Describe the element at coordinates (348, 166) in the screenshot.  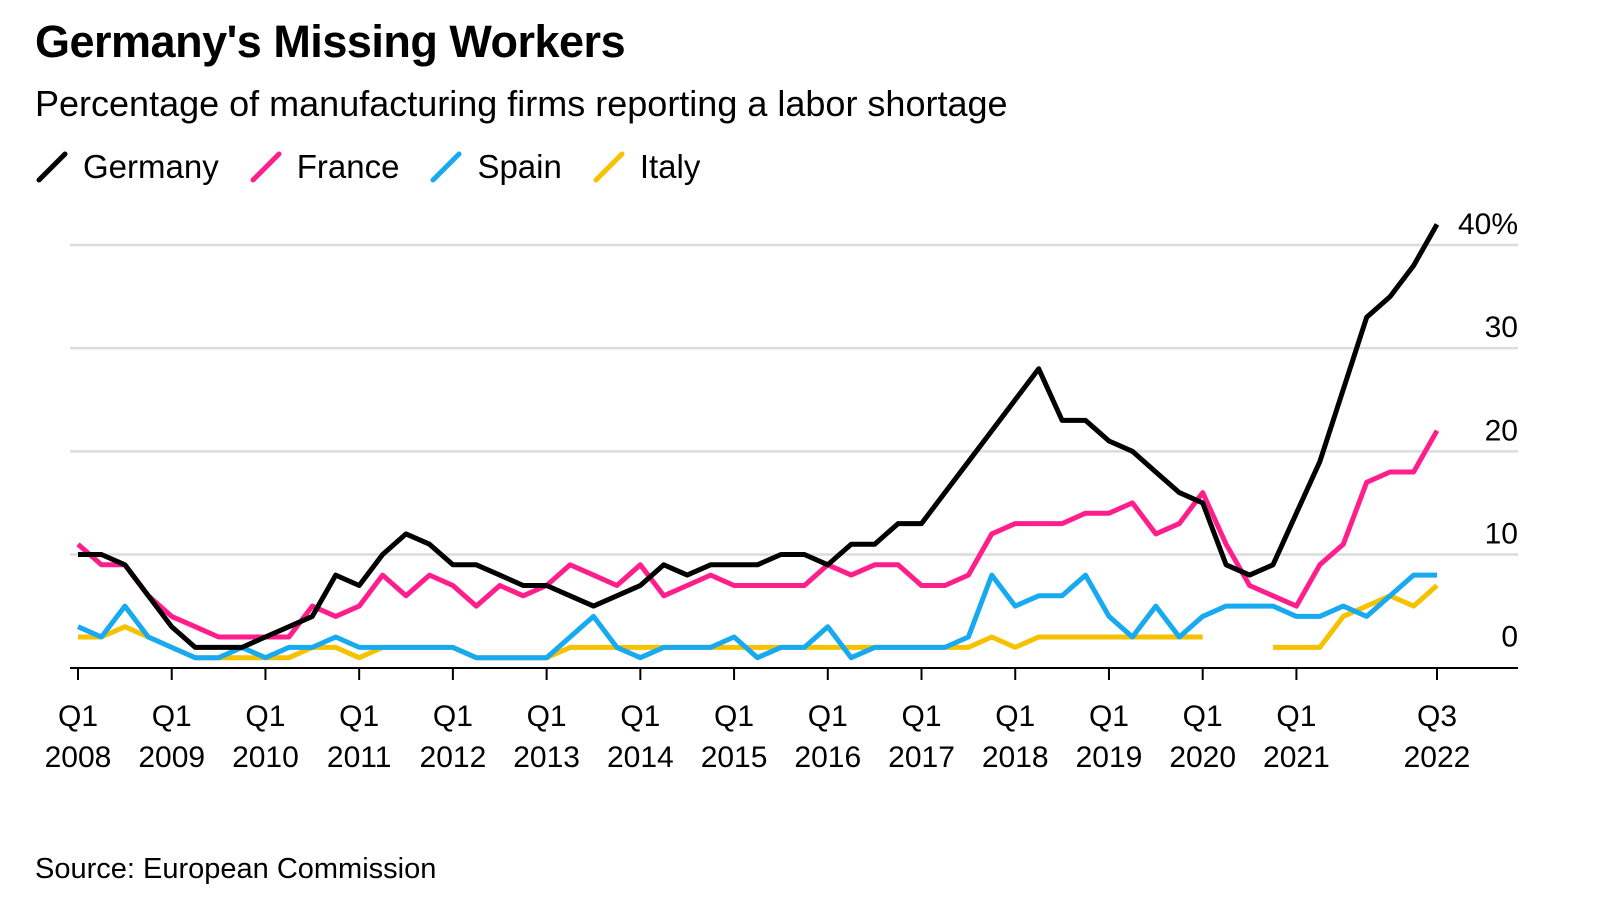
I see `legend-label-france: France` at that location.